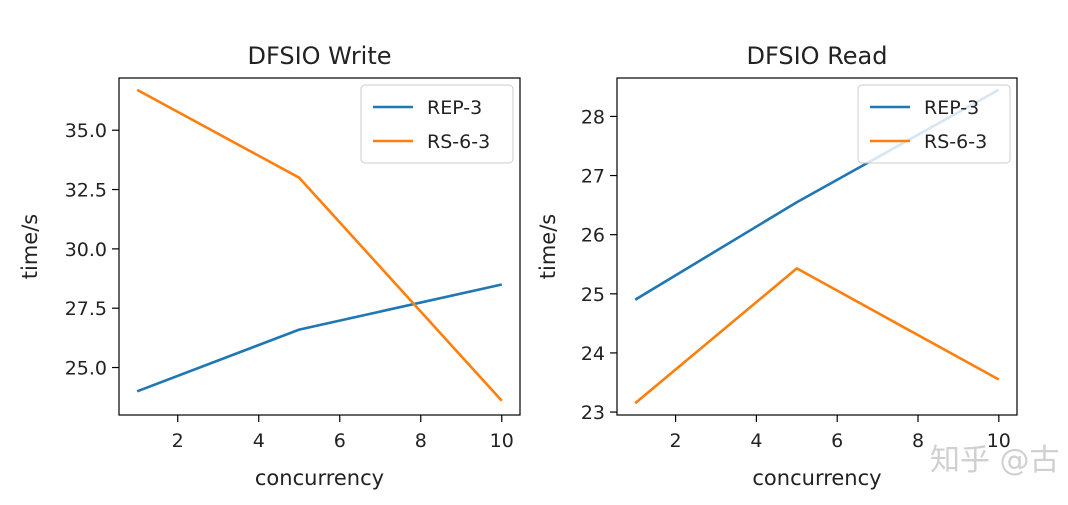 The image size is (1068, 505). What do you see at coordinates (86, 131) in the screenshot?
I see `y-tick-label: 35.0` at bounding box center [86, 131].